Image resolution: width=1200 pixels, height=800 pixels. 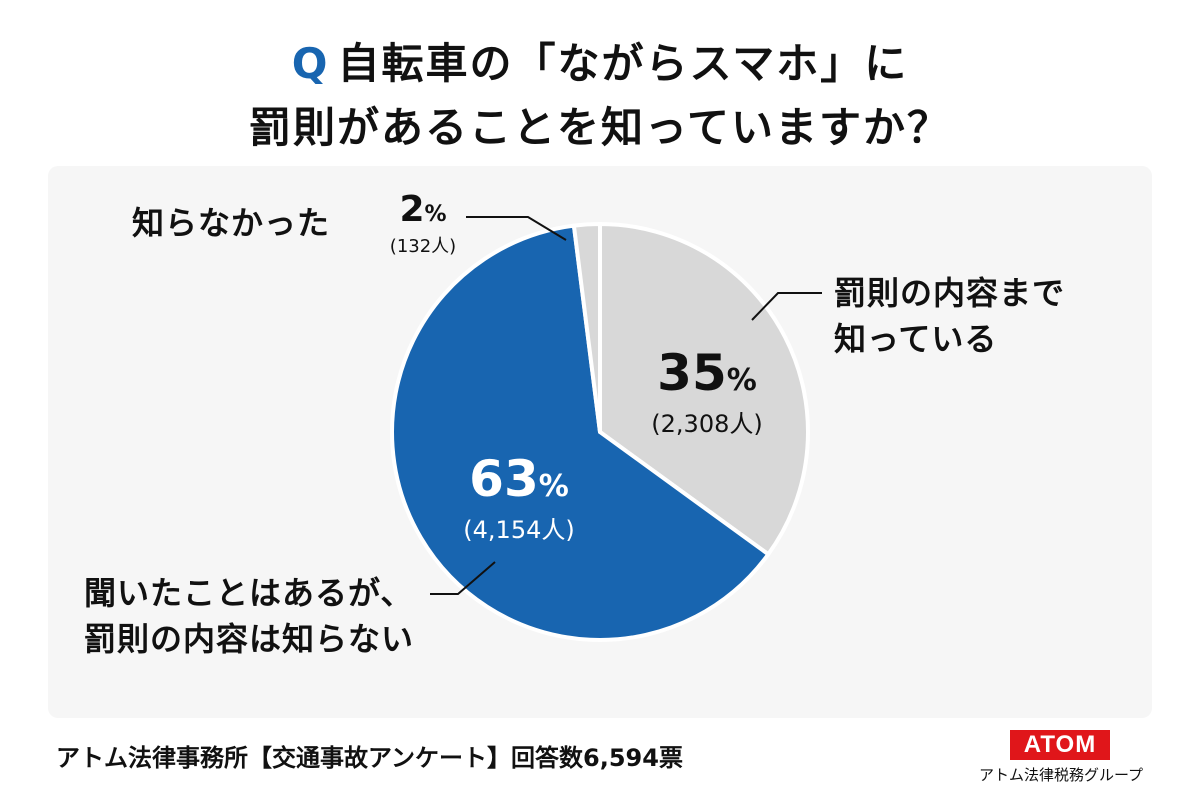 I want to click on data-label-knows-penalty: 35% (2,308人), so click(x=707, y=393).